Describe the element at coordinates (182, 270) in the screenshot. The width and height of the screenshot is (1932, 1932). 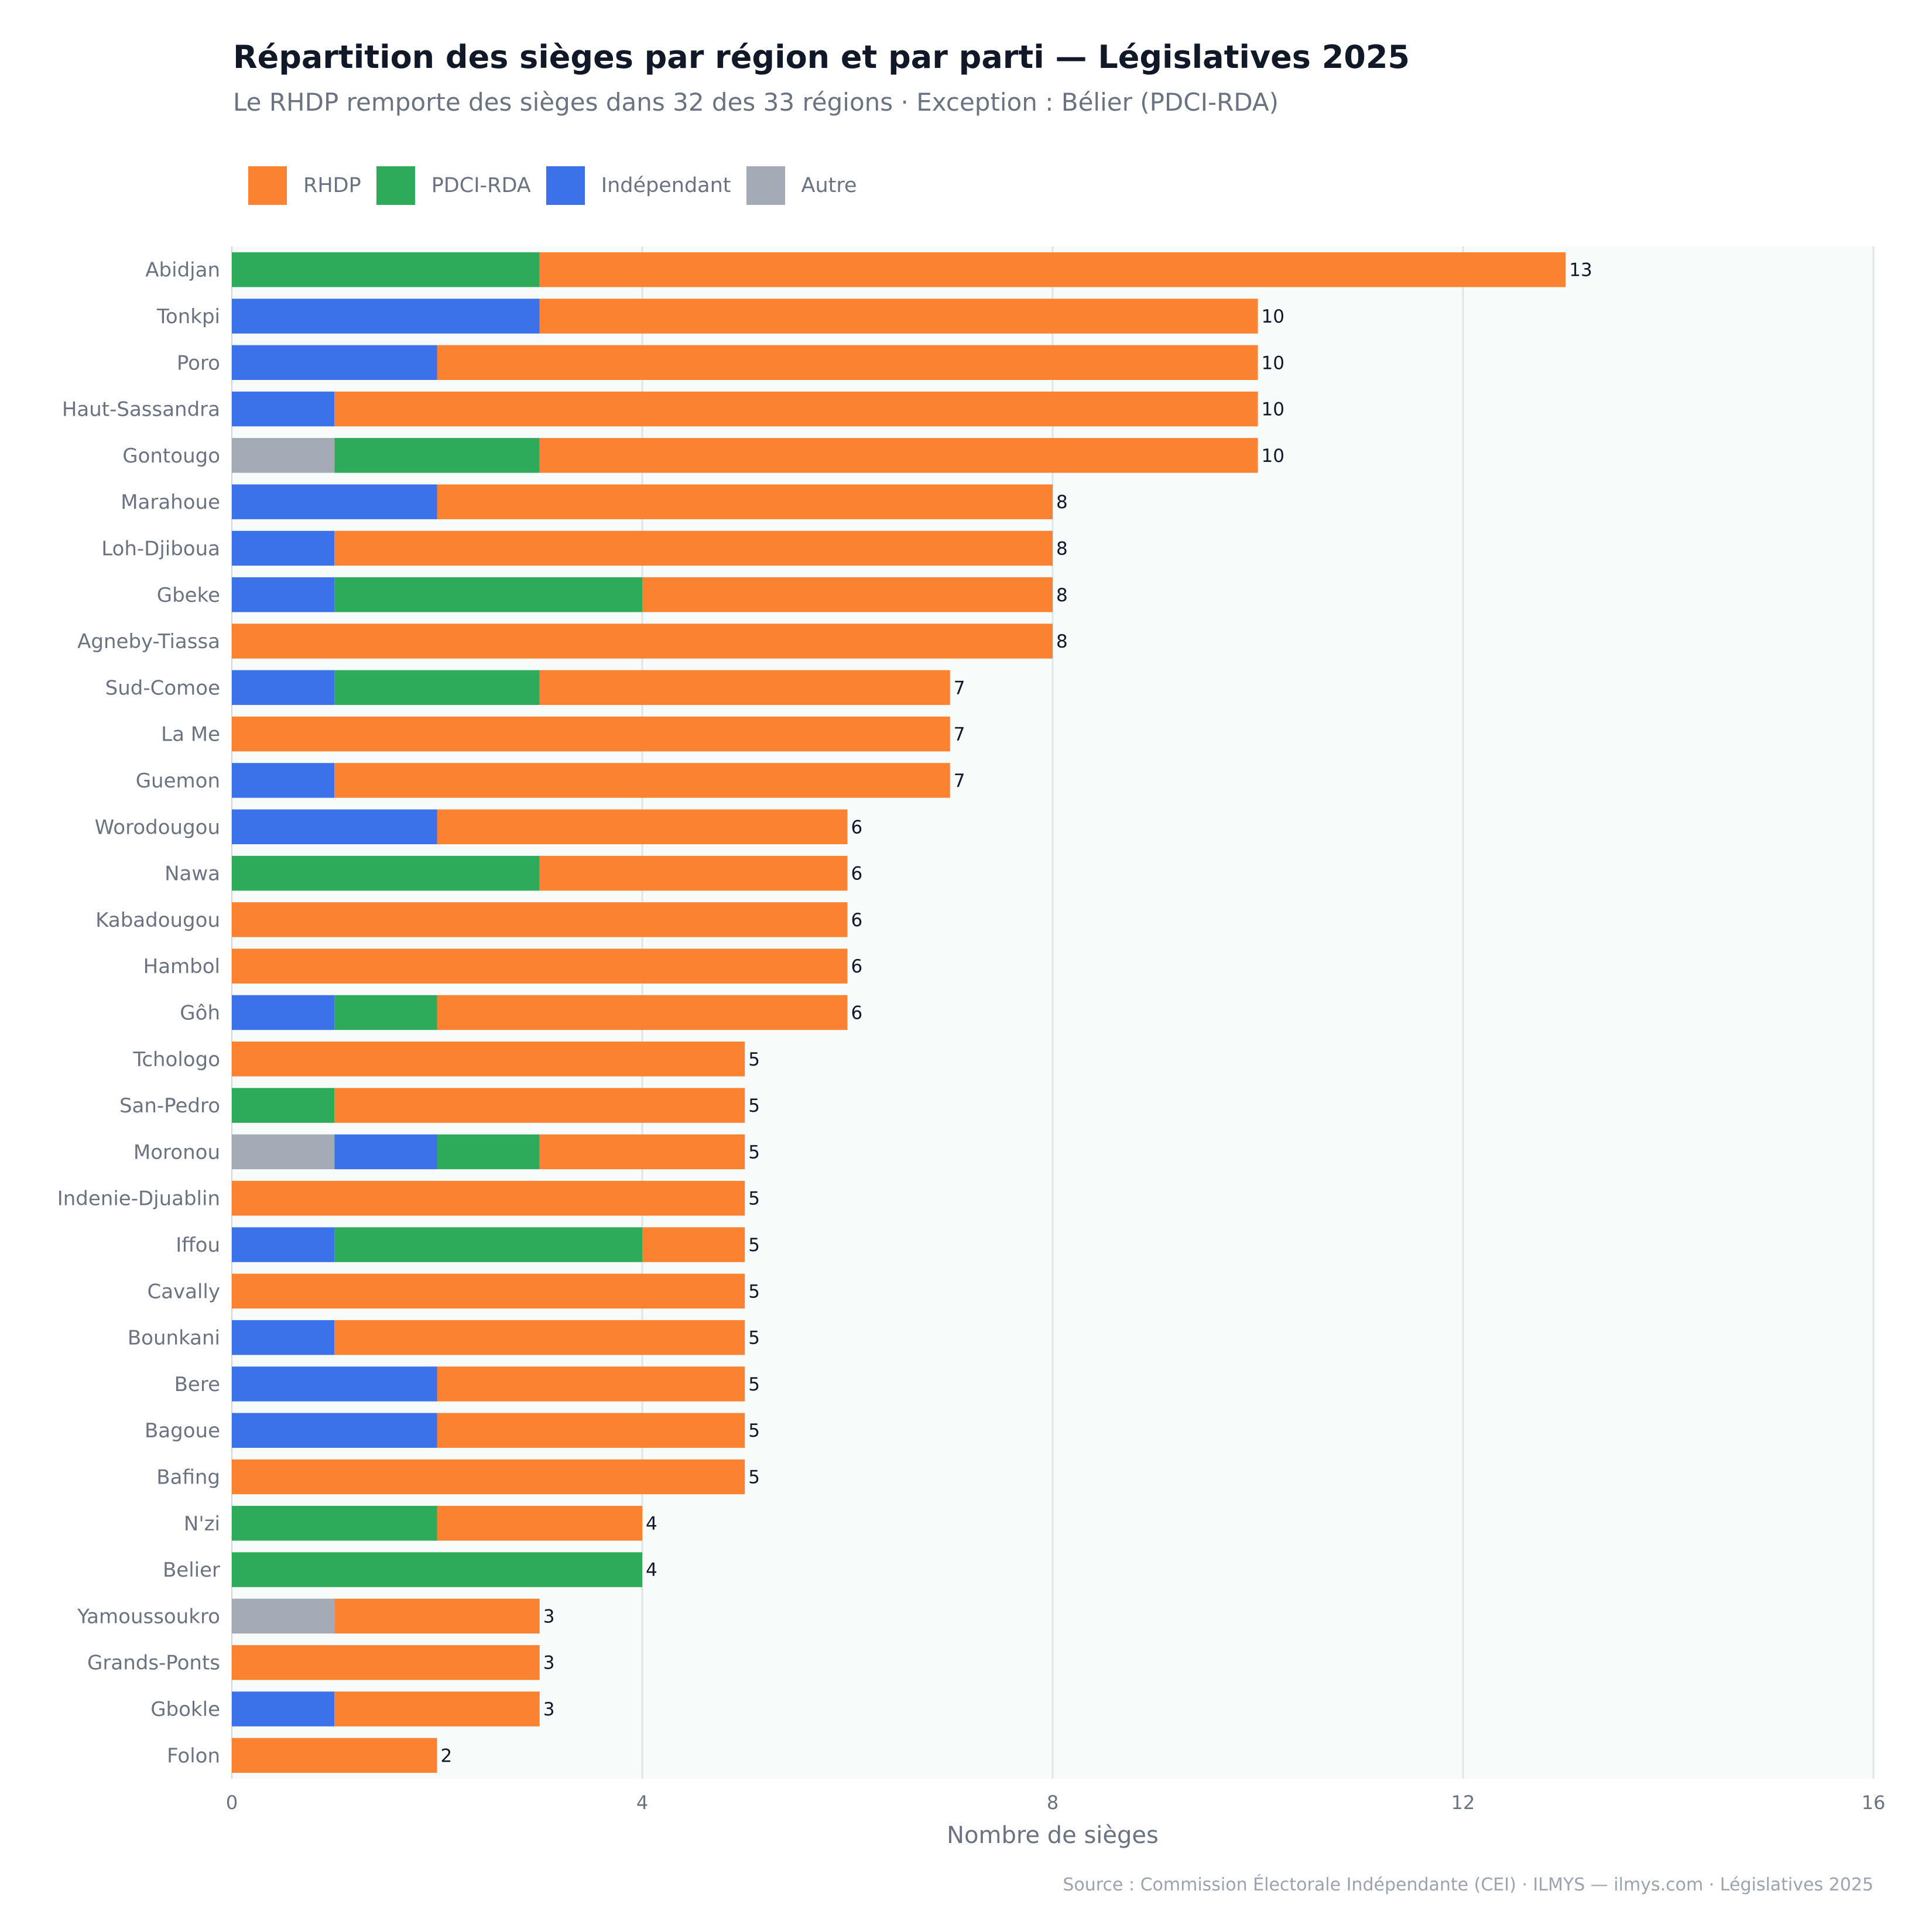
I see `category-label: Abidjan` at that location.